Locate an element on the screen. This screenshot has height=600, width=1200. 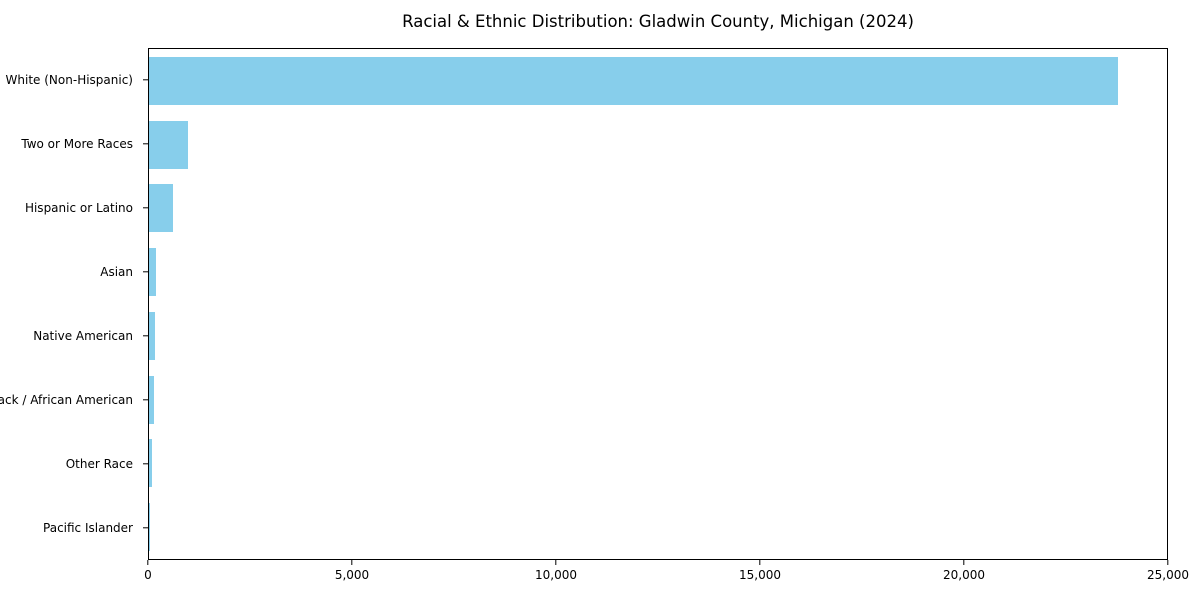
category-label: Black / African American is located at coordinates (66, 400).